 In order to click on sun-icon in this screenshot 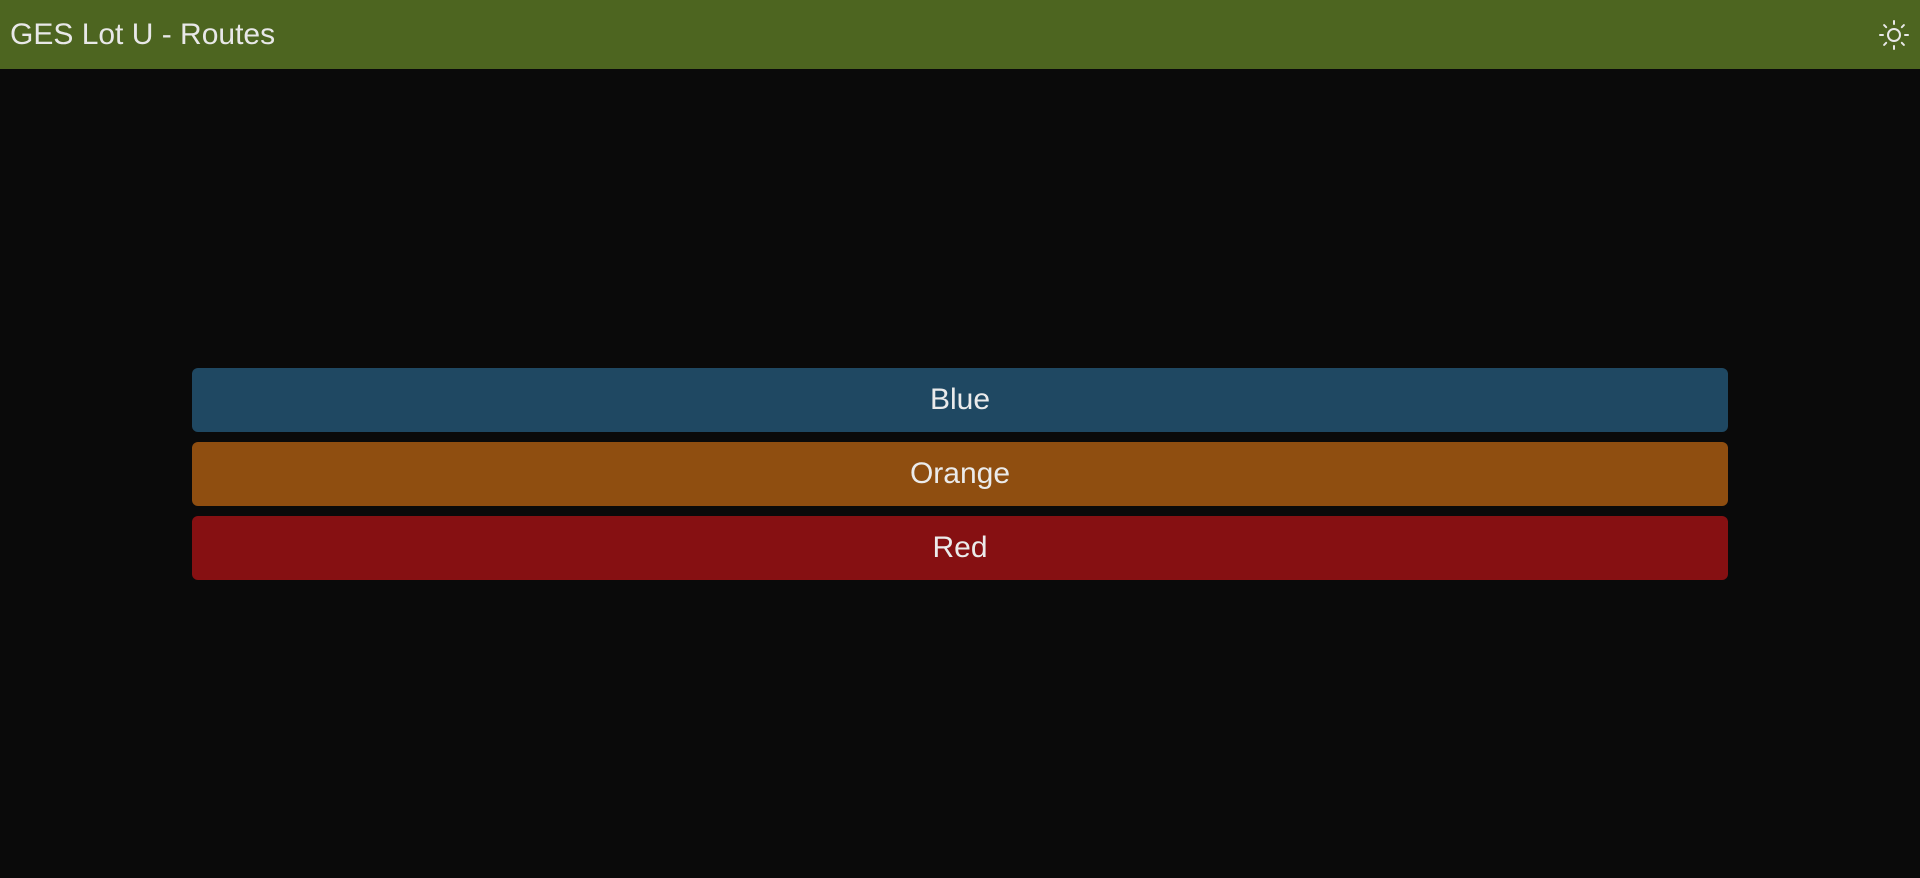, I will do `click(1894, 35)`.